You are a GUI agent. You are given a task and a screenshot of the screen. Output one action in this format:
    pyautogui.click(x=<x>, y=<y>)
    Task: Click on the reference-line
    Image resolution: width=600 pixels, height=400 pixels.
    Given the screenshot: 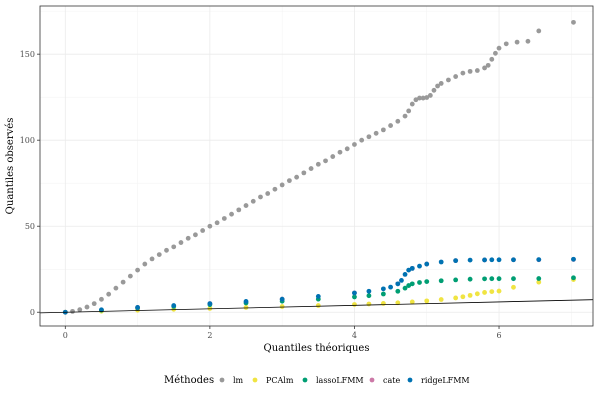 What is the action you would take?
    pyautogui.click(x=316, y=306)
    